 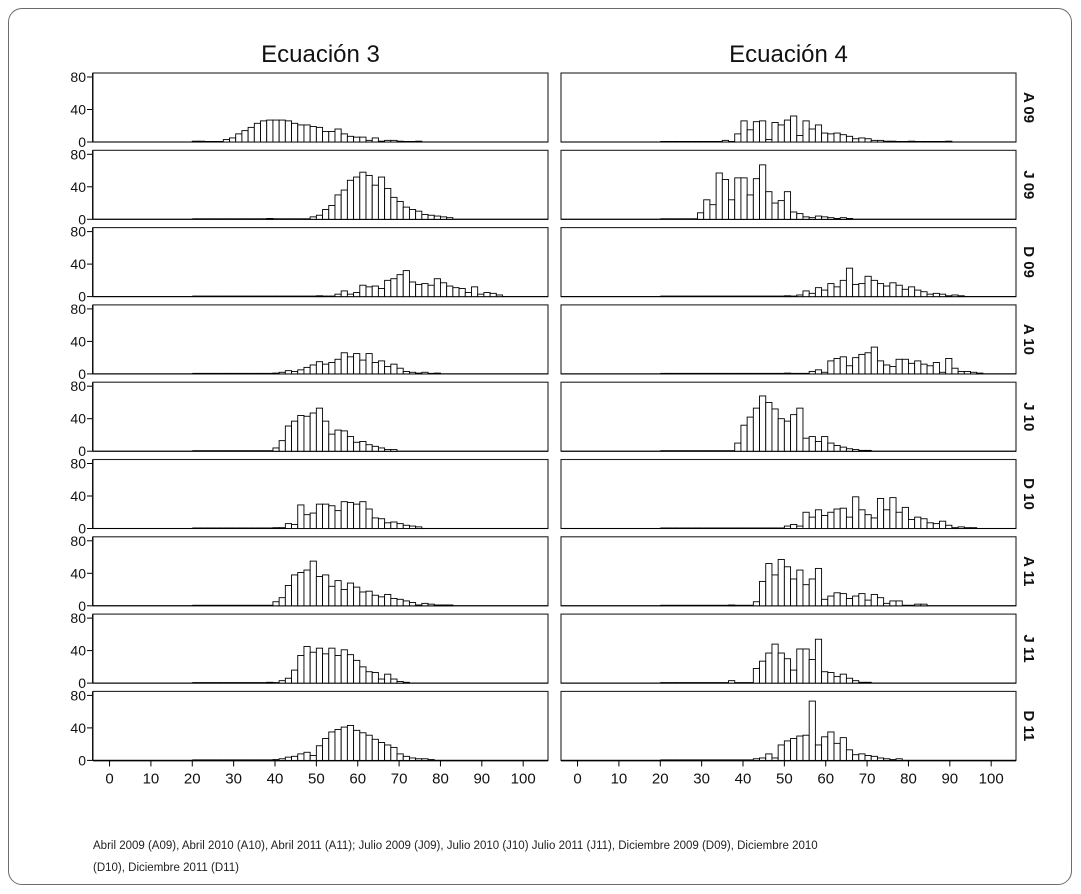 I want to click on y-axis-a-11: 0 40 80, so click(x=81, y=573).